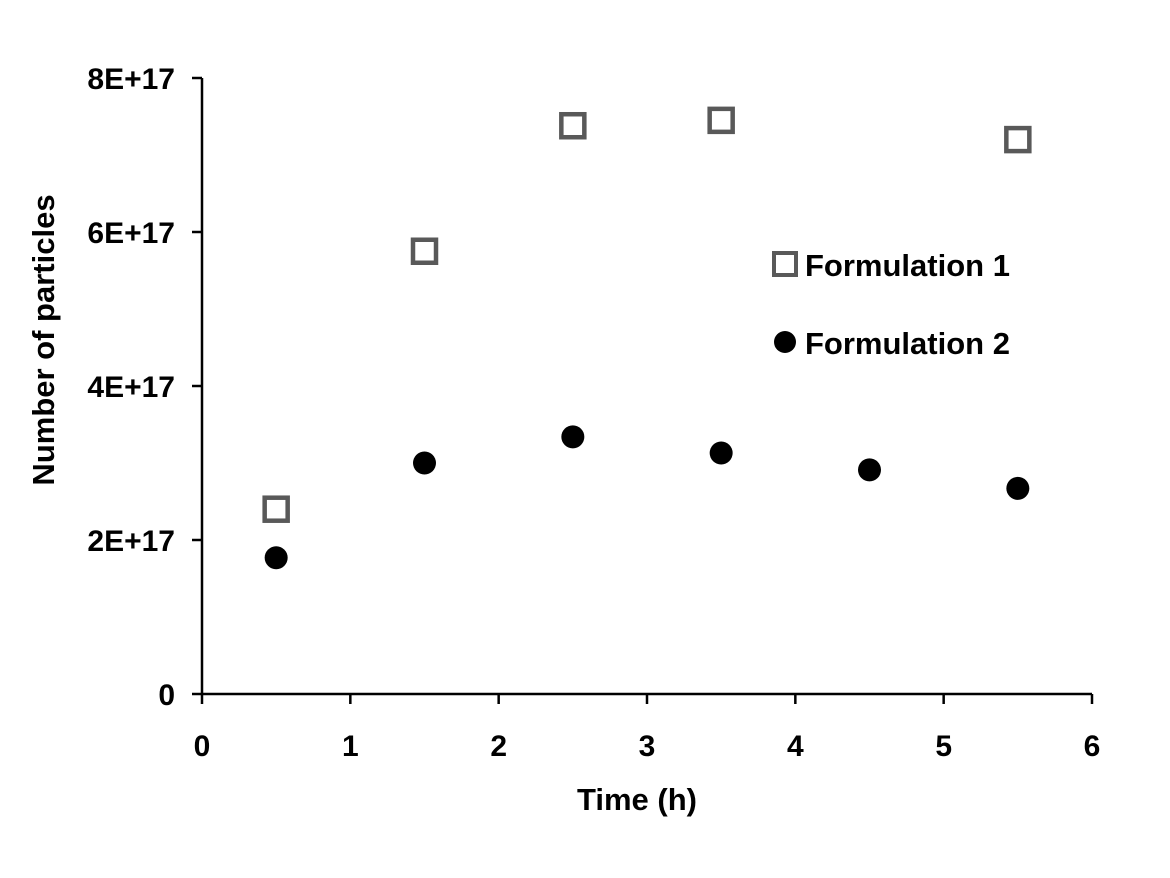 The image size is (1170, 878). What do you see at coordinates (131, 79) in the screenshot?
I see `y-tick-label: 8E+17` at bounding box center [131, 79].